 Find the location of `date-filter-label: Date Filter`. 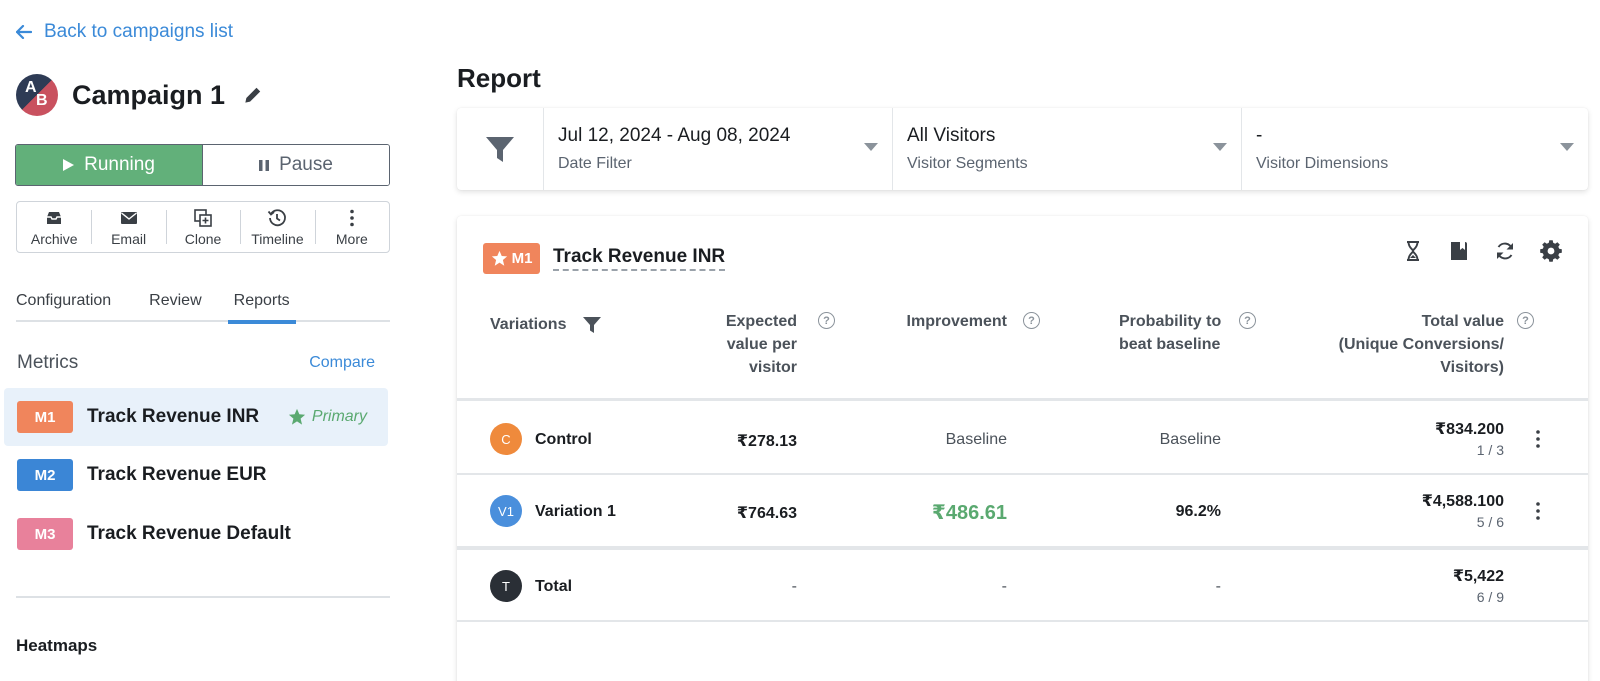

date-filter-label: Date Filter is located at coordinates (595, 163).